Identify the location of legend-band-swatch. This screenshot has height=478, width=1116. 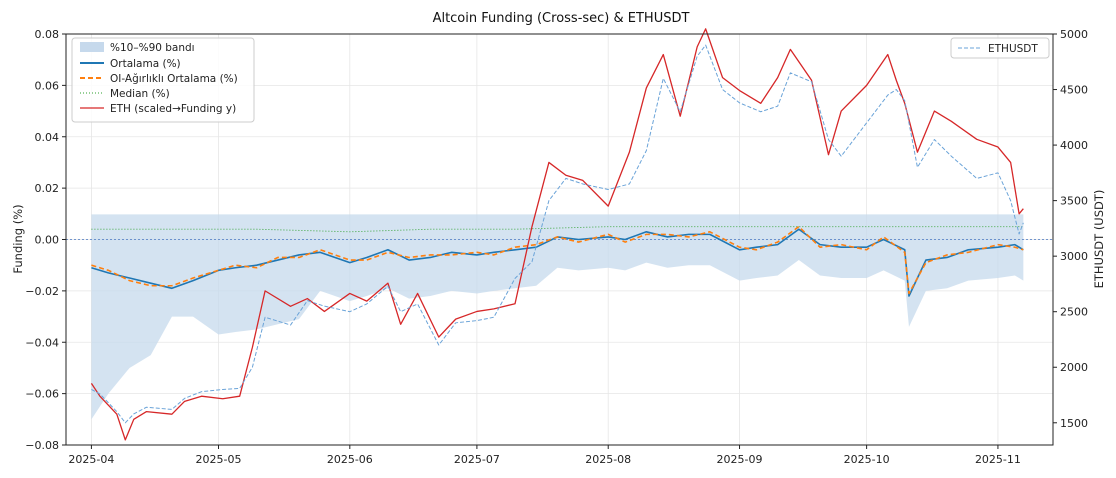
(92, 47).